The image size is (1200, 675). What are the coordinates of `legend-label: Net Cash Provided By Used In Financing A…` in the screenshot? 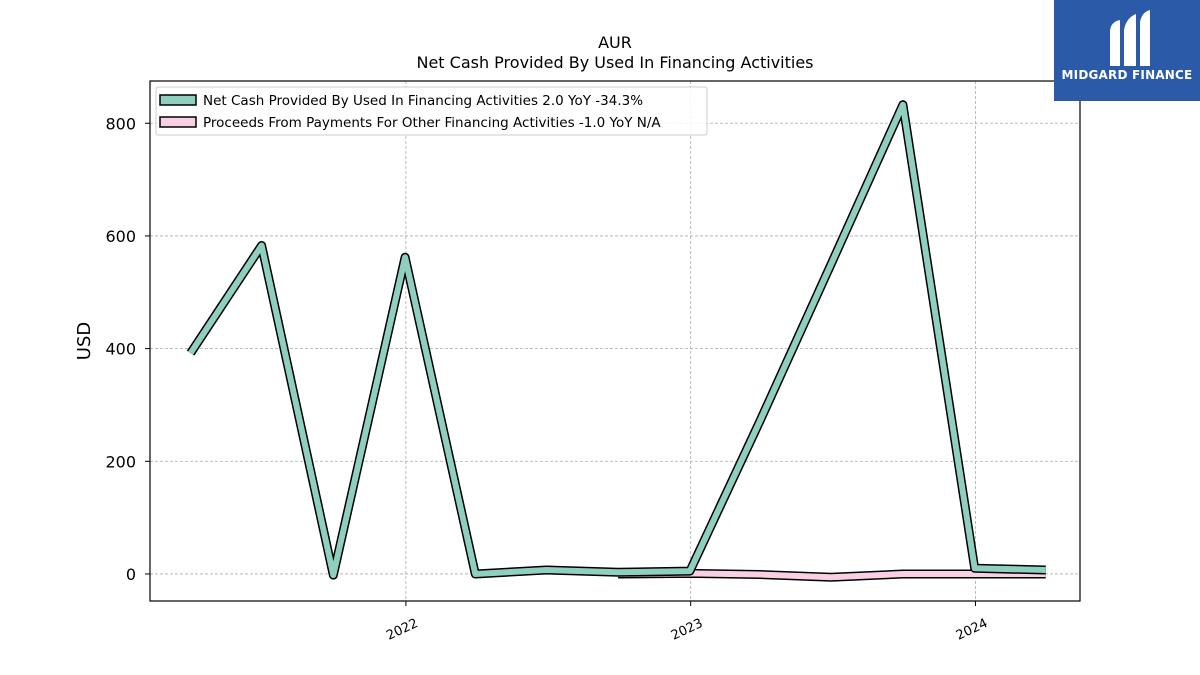 It's located at (423, 101).